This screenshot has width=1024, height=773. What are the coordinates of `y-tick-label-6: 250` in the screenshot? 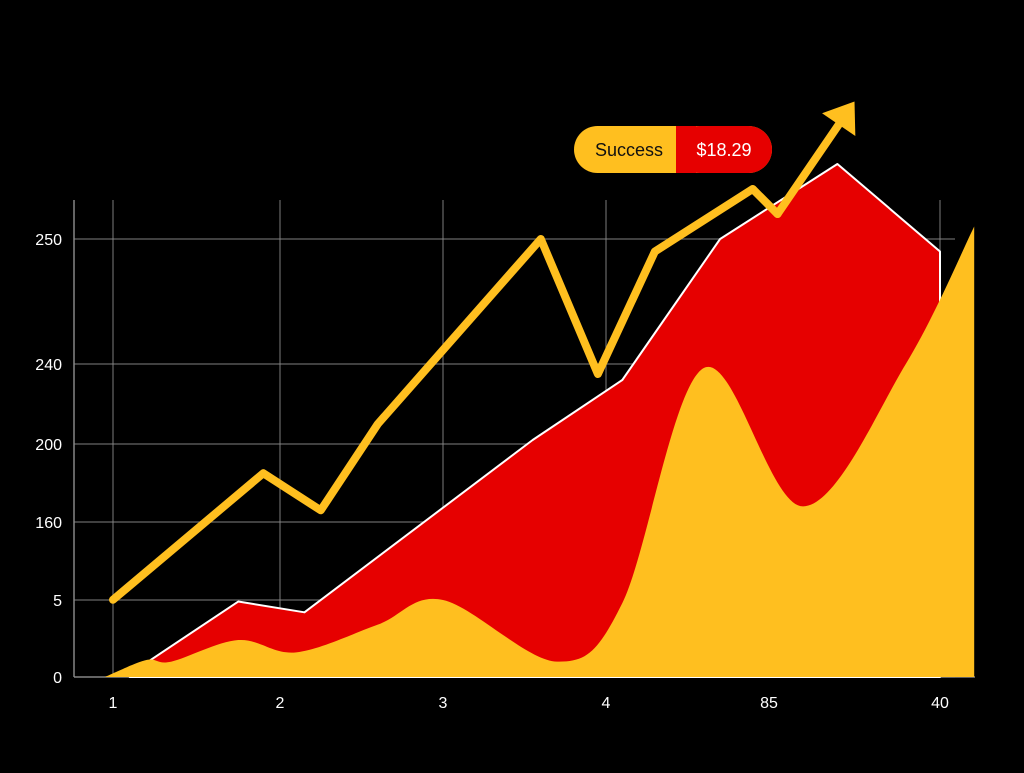 It's located at (48, 240).